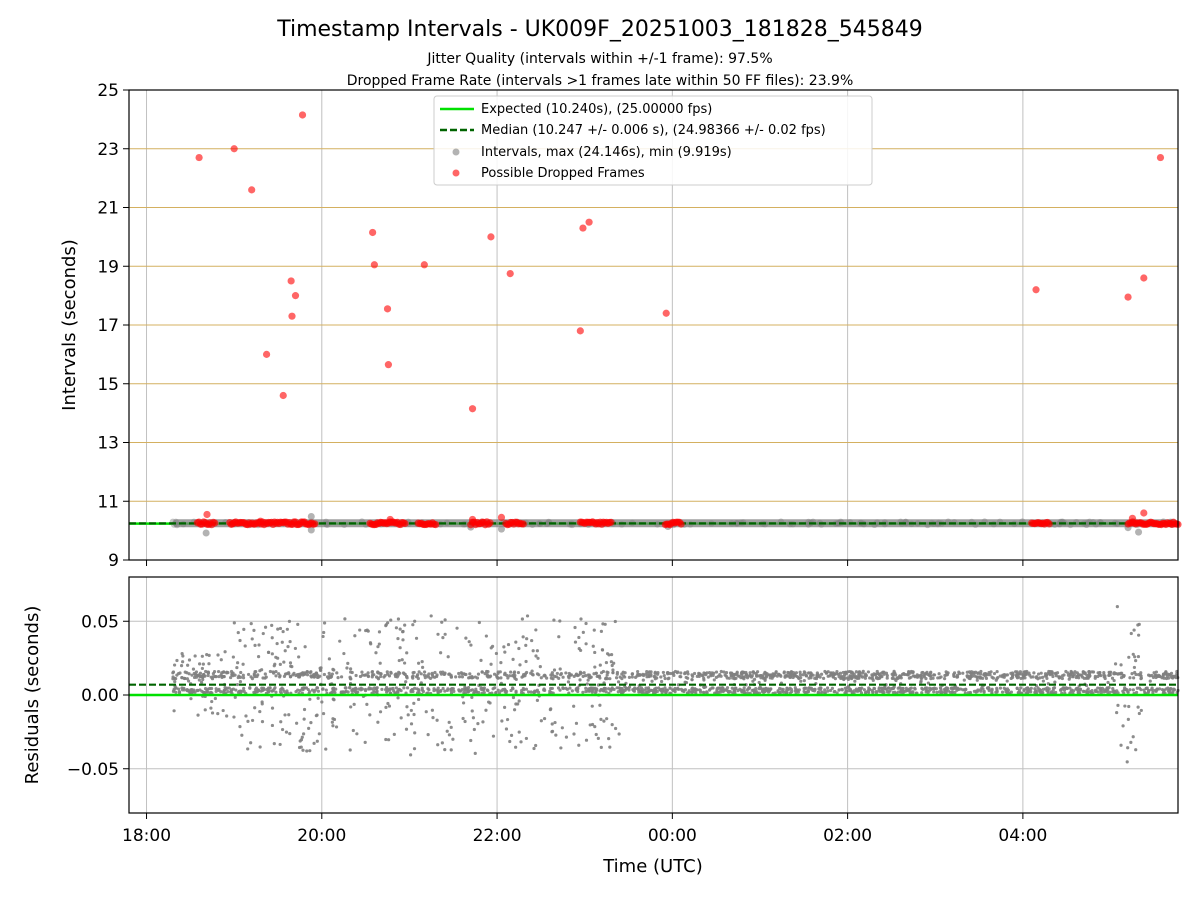  Describe the element at coordinates (672, 836) in the screenshot. I see `time-xtick-label: 00:00` at that location.